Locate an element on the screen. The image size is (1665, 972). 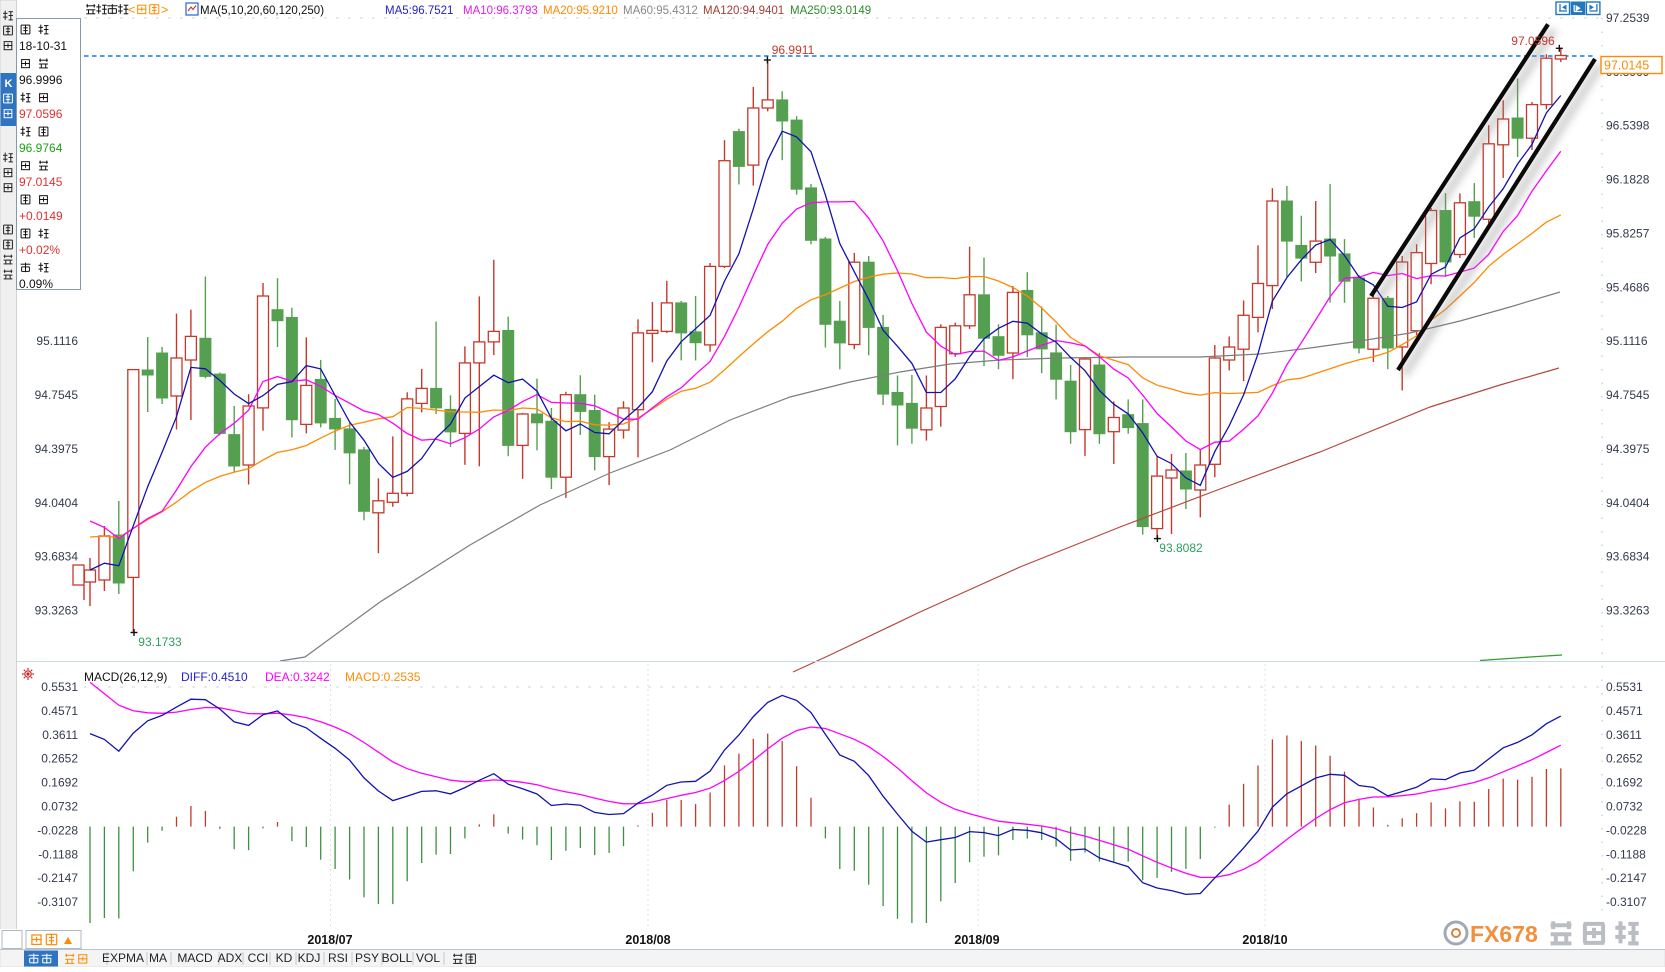
svg-text: +0.0149 is located at coordinates (41, 216).